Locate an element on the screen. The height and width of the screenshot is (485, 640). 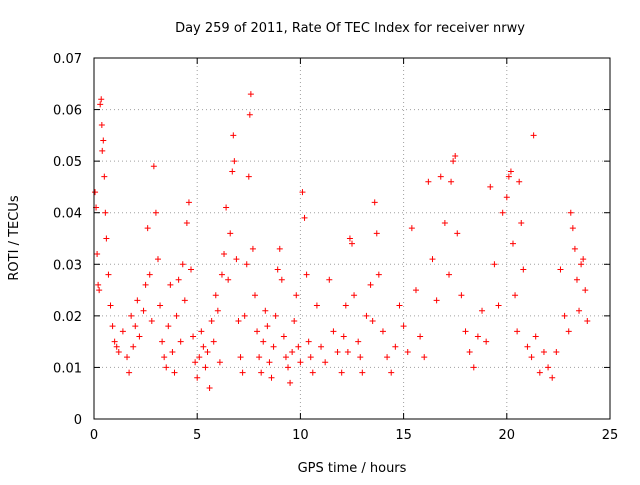
y-tick-label: 0.01 is located at coordinates (67, 368).